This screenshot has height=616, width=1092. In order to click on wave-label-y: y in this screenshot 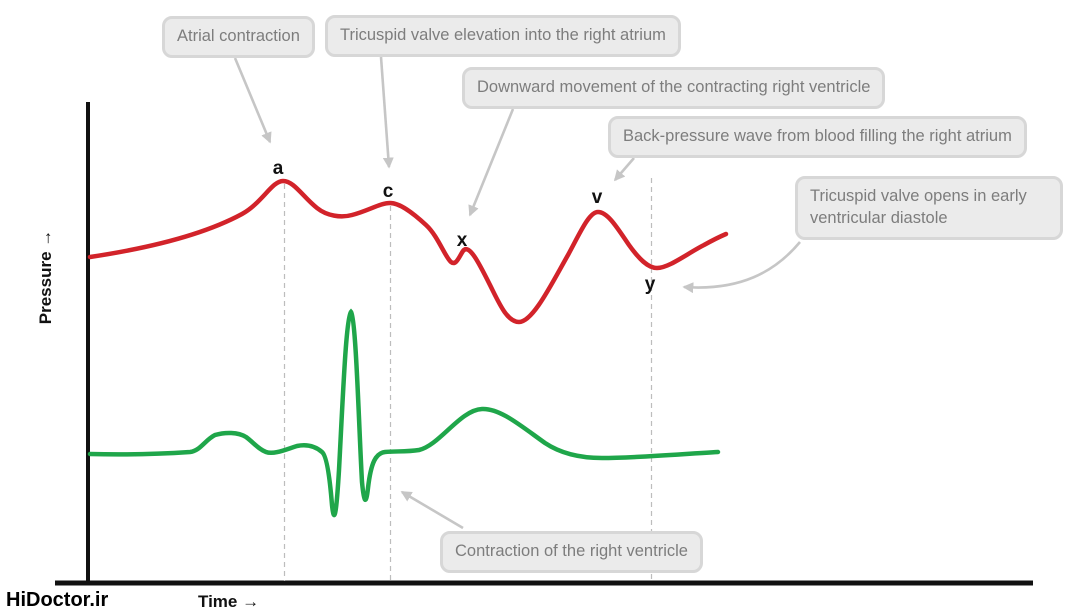, I will do `click(650, 284)`.